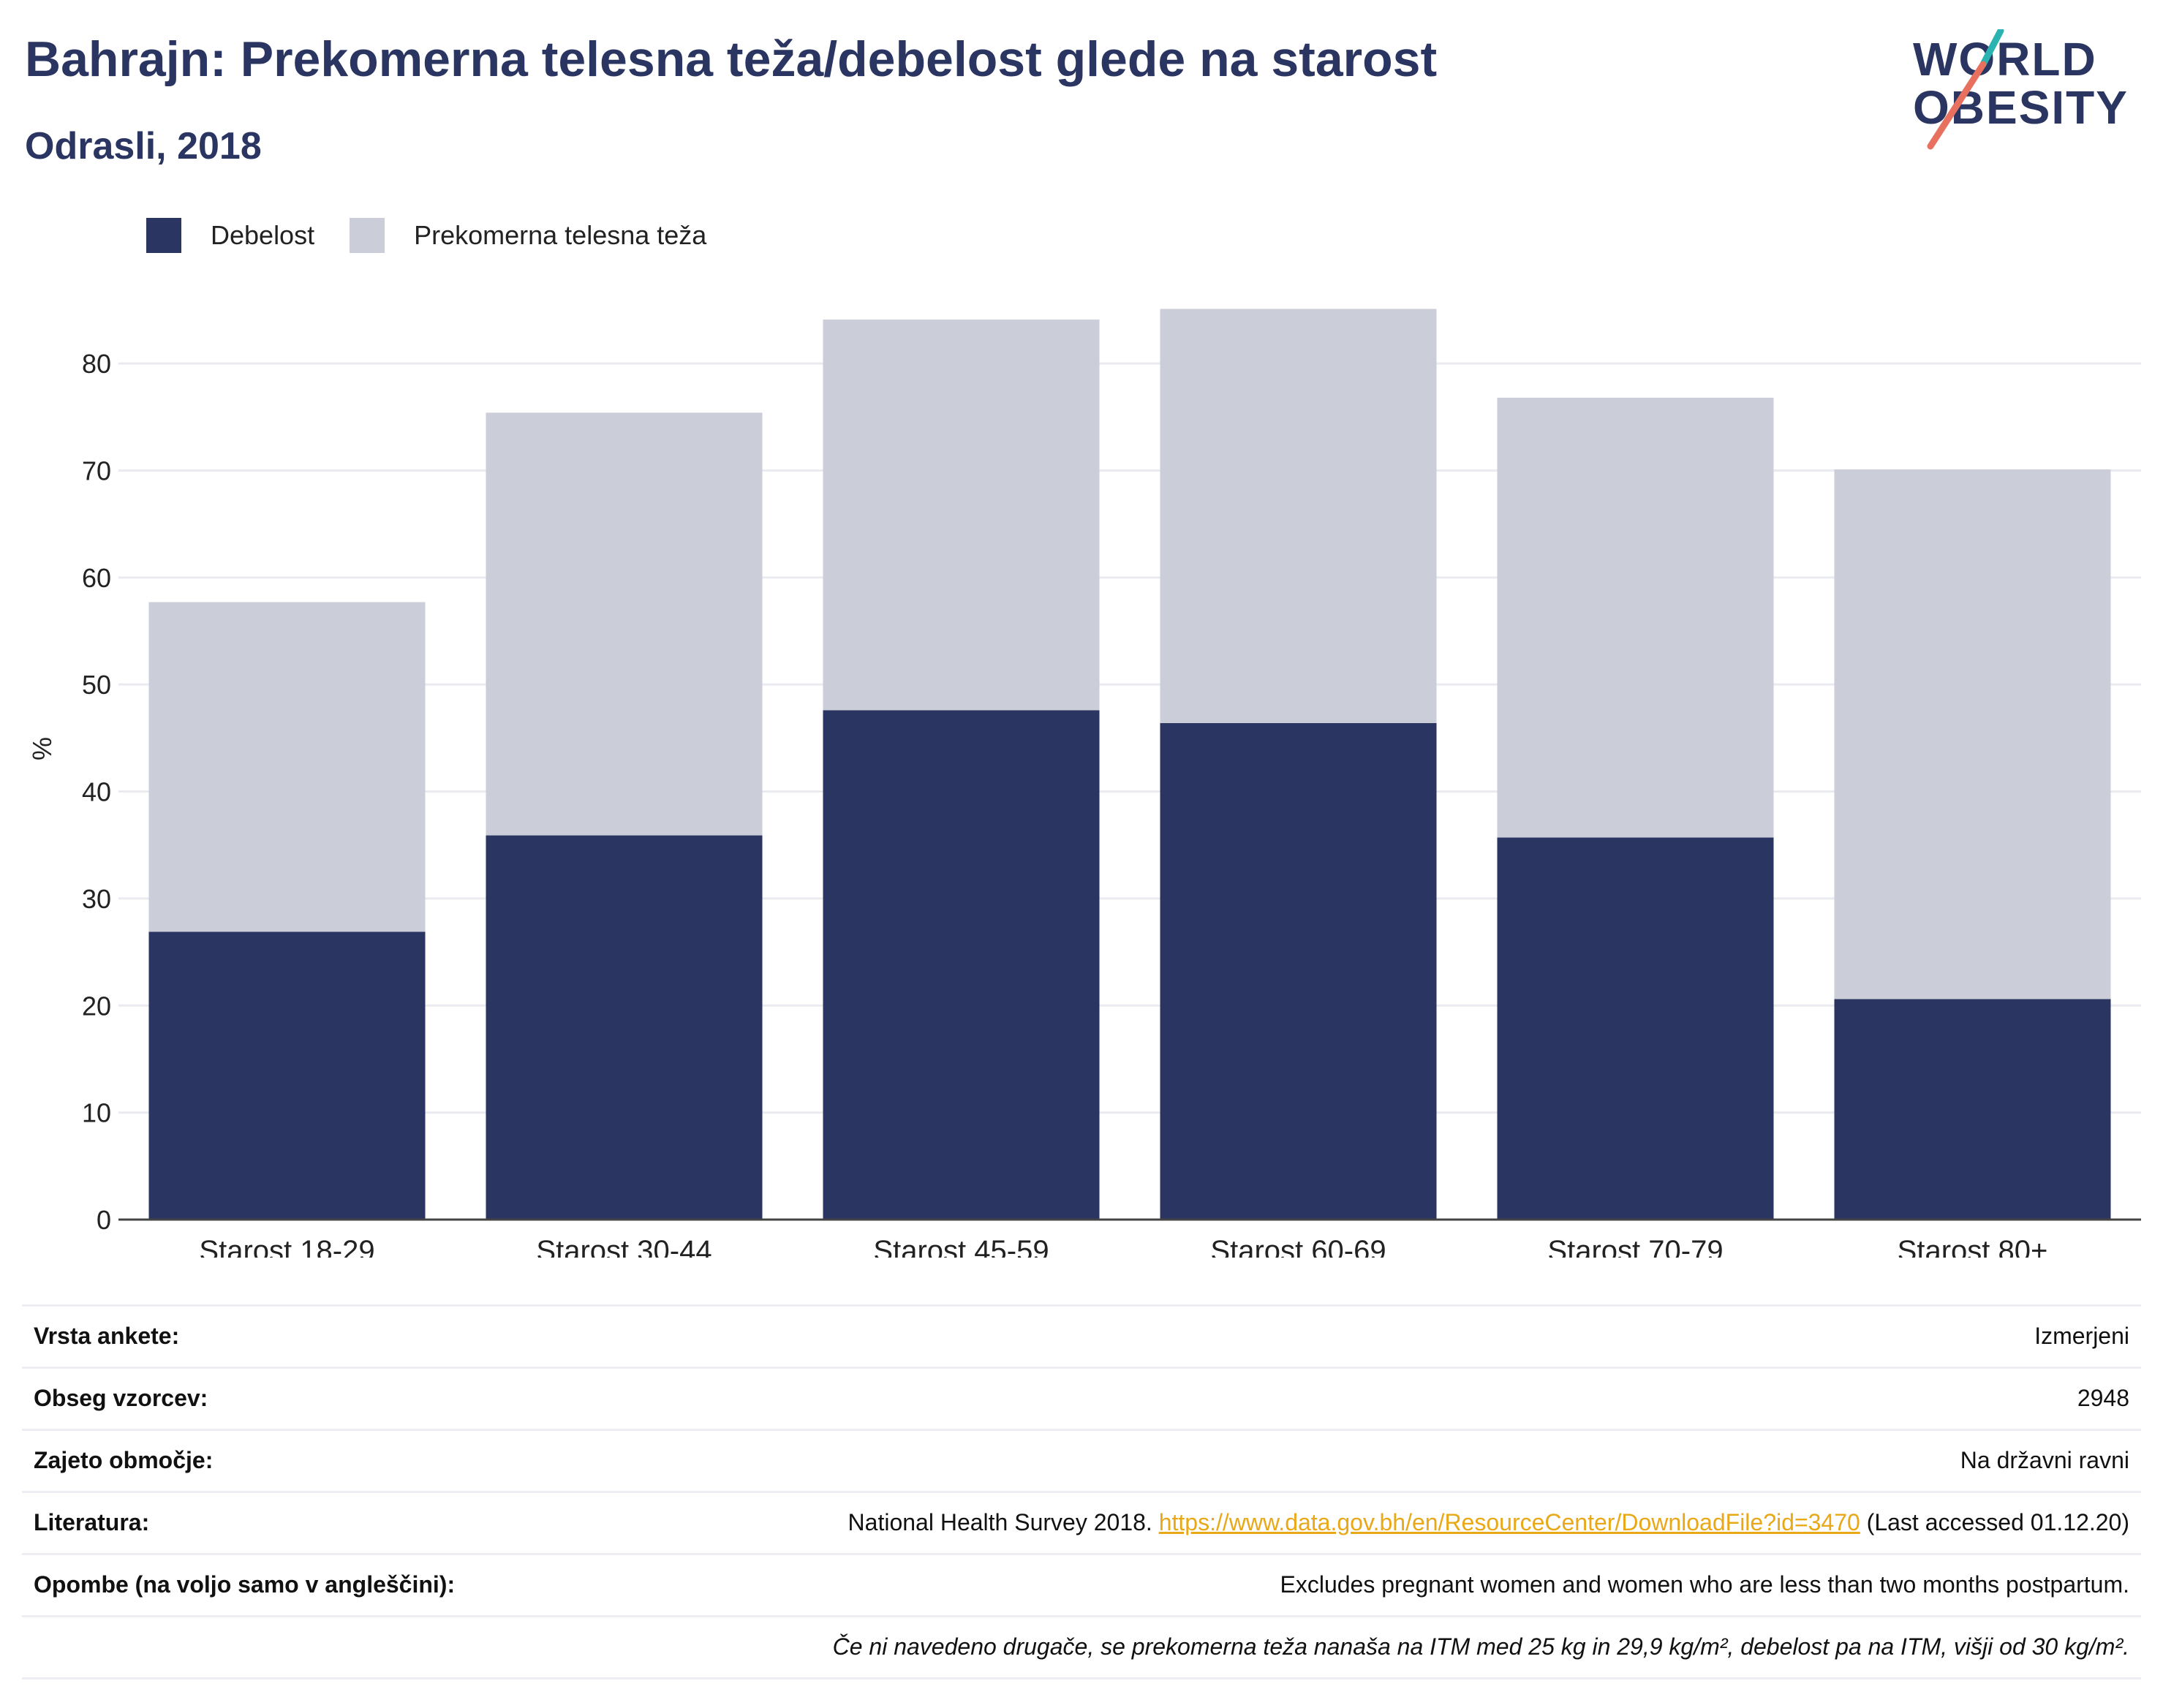 This screenshot has height=1708, width=2163. I want to click on meta-value: 2948, so click(2103, 1398).